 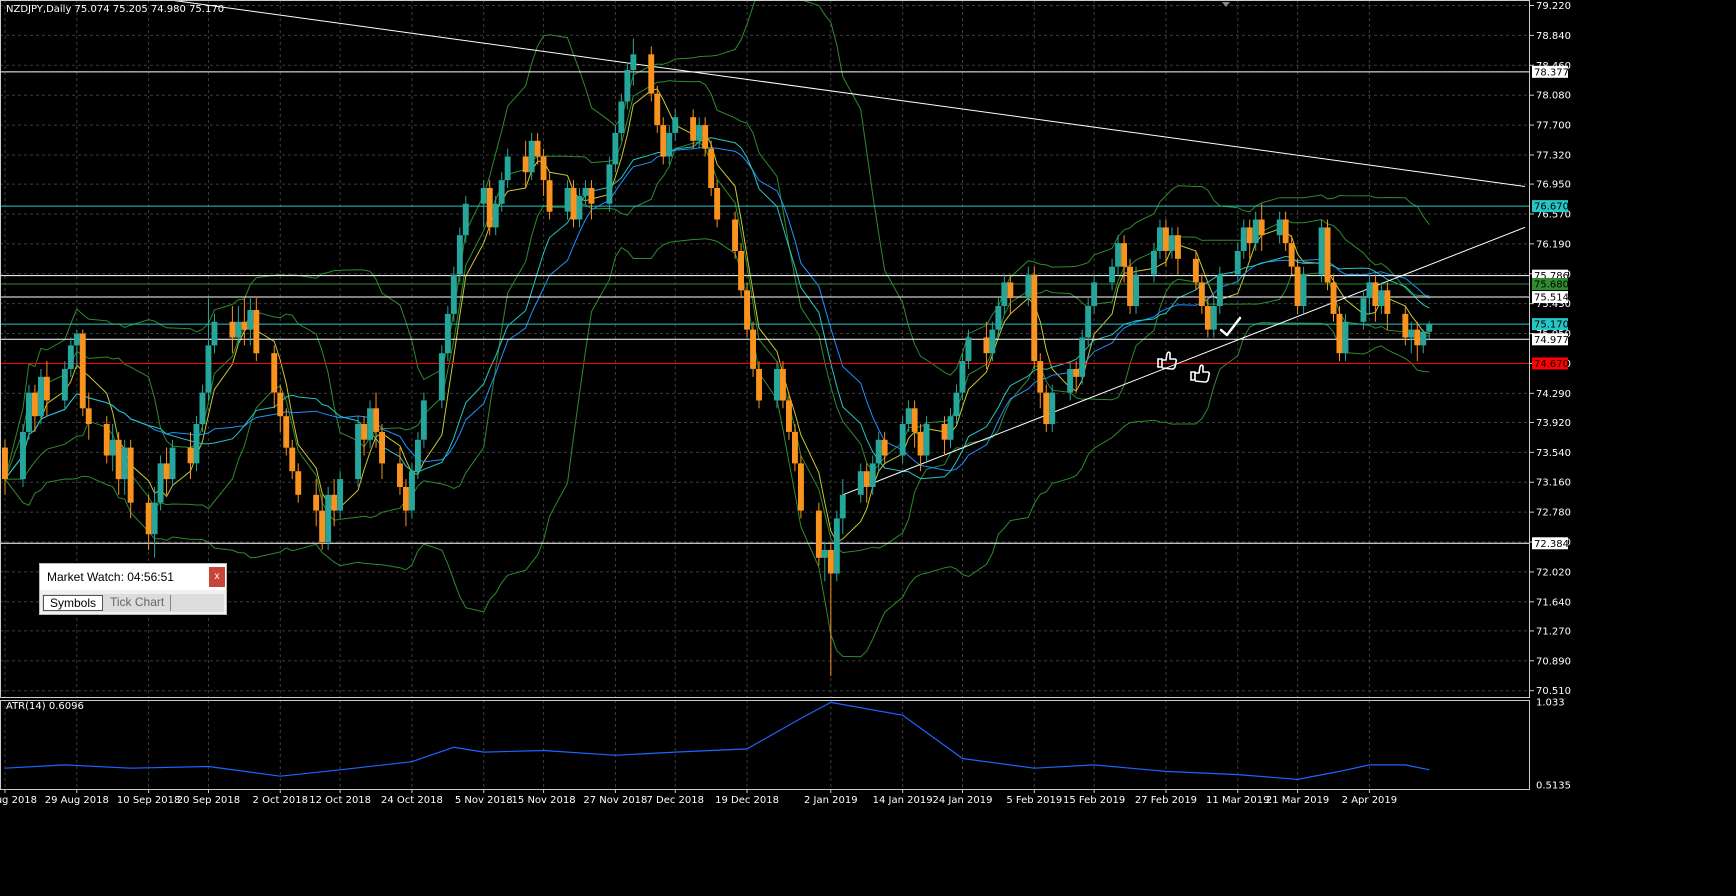 I want to click on x-tick-label: 14 Jan 2019, so click(x=903, y=800).